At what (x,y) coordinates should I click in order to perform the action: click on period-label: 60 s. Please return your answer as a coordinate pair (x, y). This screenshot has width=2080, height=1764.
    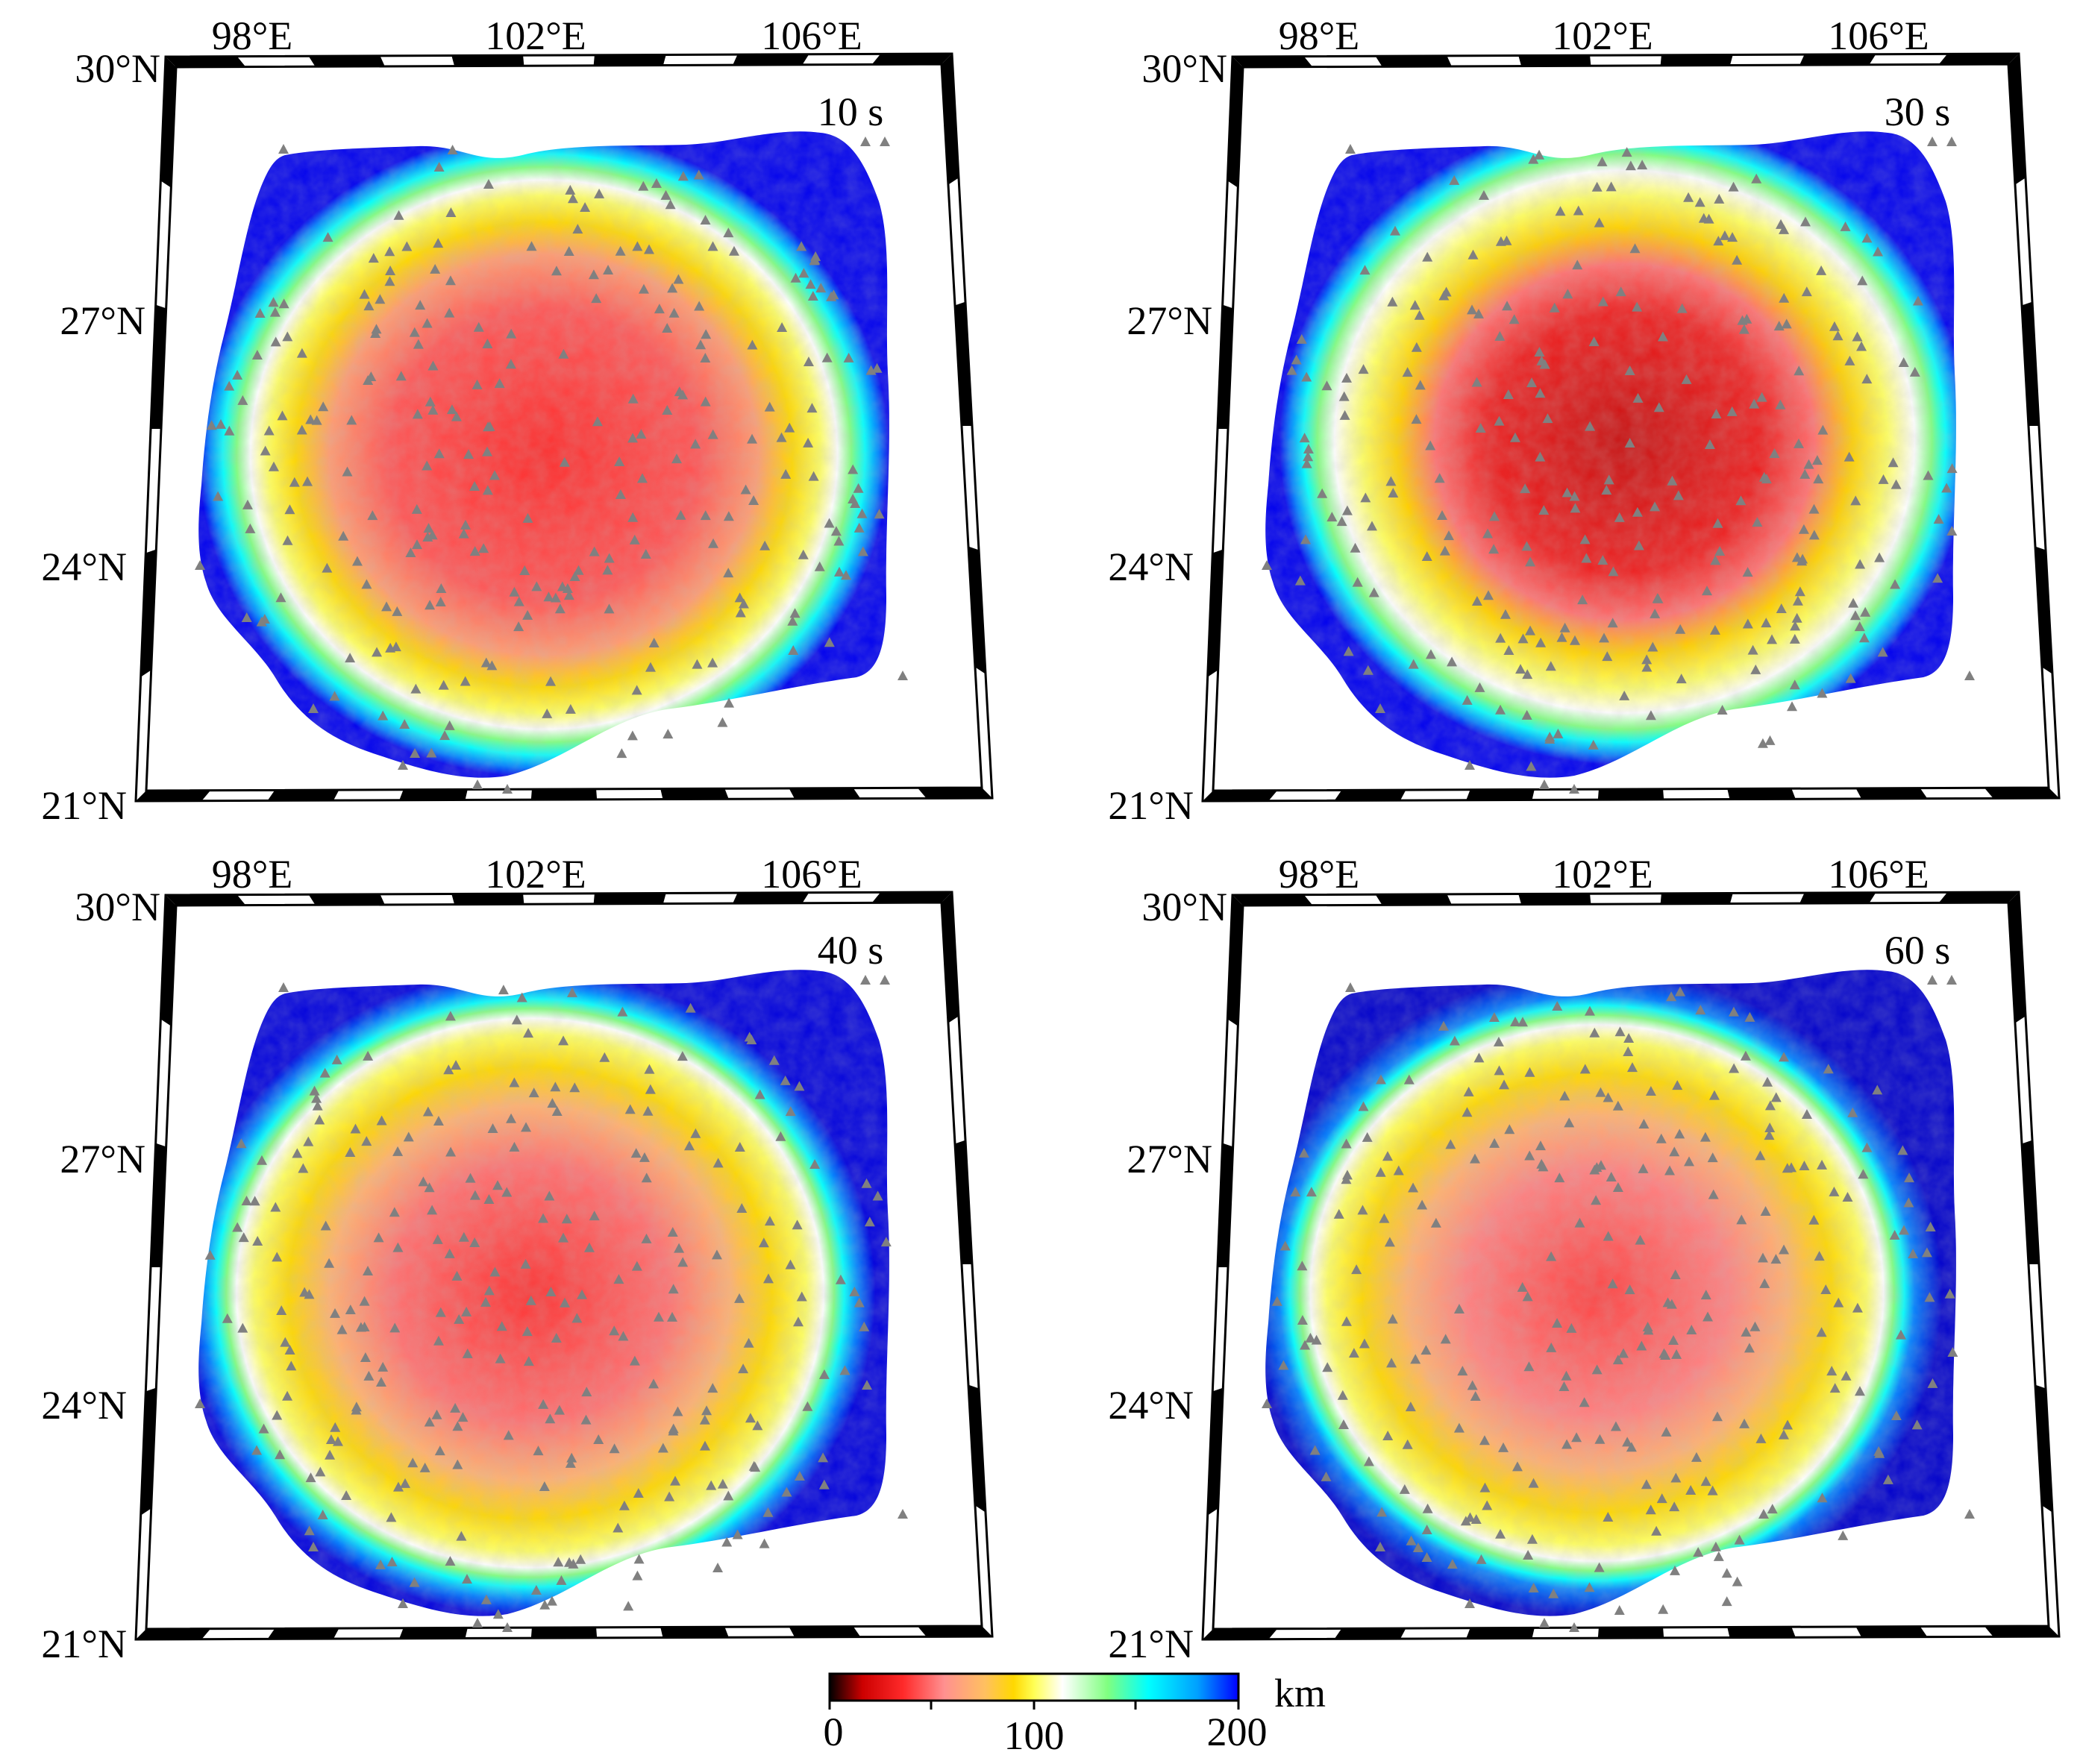
    Looking at the image, I should click on (1918, 950).